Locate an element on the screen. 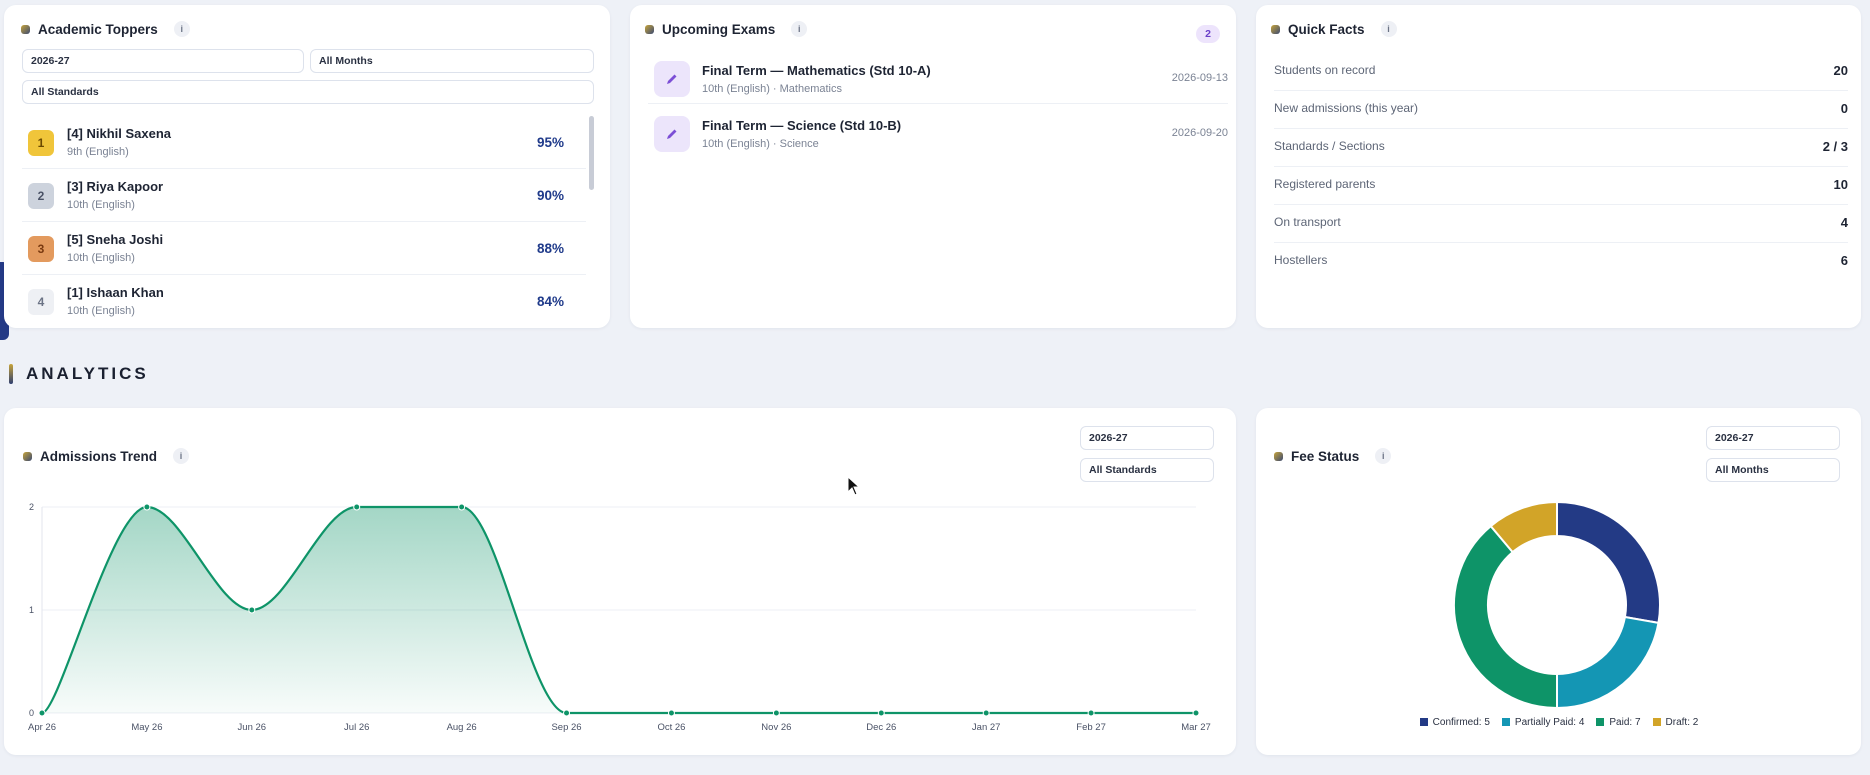 This screenshot has height=775, width=1870. fact-row: New admissions (this year) 0 is located at coordinates (1561, 110).